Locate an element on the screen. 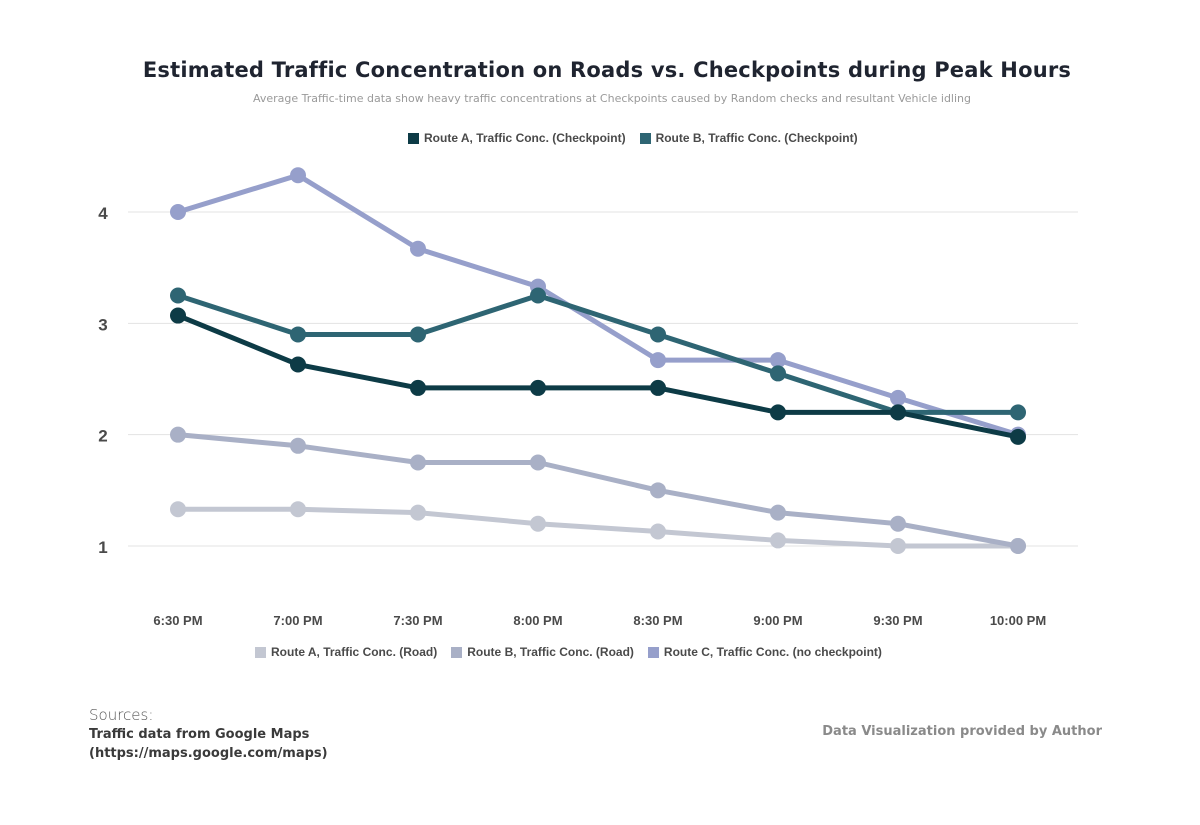  y-tick-label: 3 is located at coordinates (102, 324).